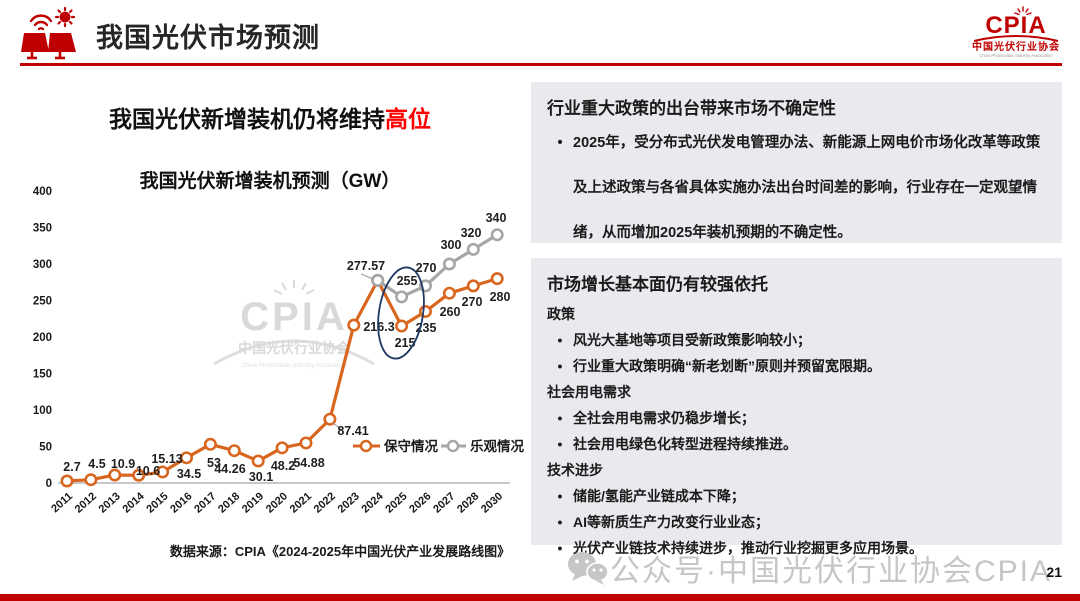 The height and width of the screenshot is (601, 1080). I want to click on bullet-item: • 行业重大政策明确“新老划断”原则并预留宽限期。, so click(796, 366).